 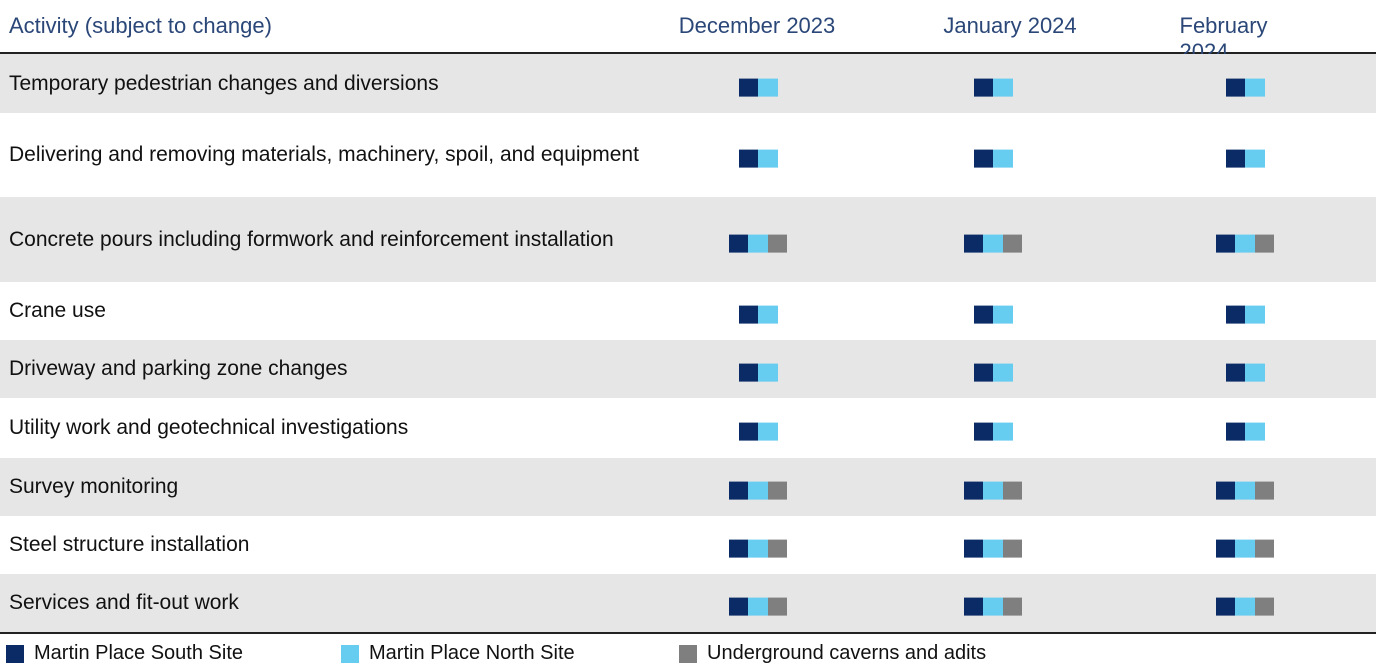 What do you see at coordinates (688, 487) in the screenshot?
I see `table-row: Survey monitoring` at bounding box center [688, 487].